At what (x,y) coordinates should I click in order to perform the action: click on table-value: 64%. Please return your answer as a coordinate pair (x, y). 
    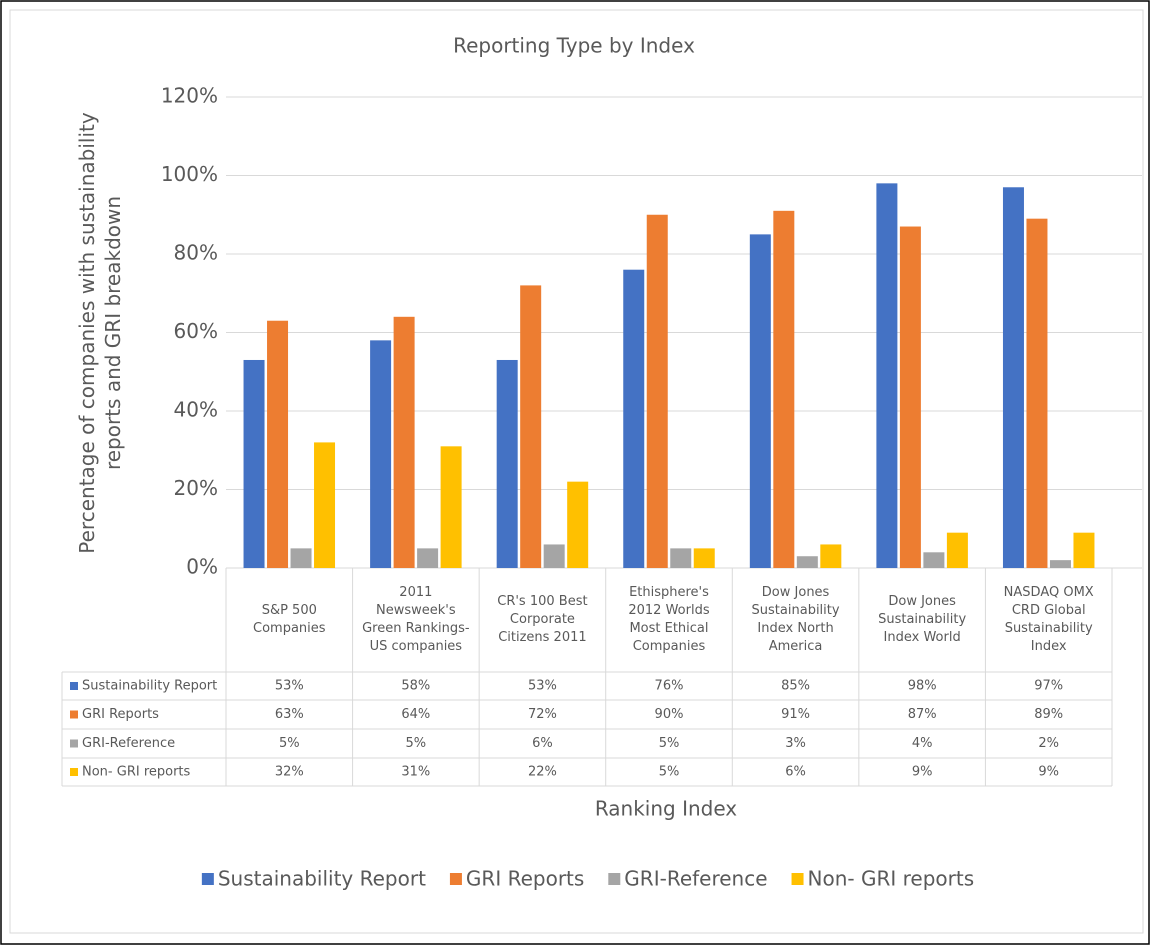
    Looking at the image, I should click on (415, 714).